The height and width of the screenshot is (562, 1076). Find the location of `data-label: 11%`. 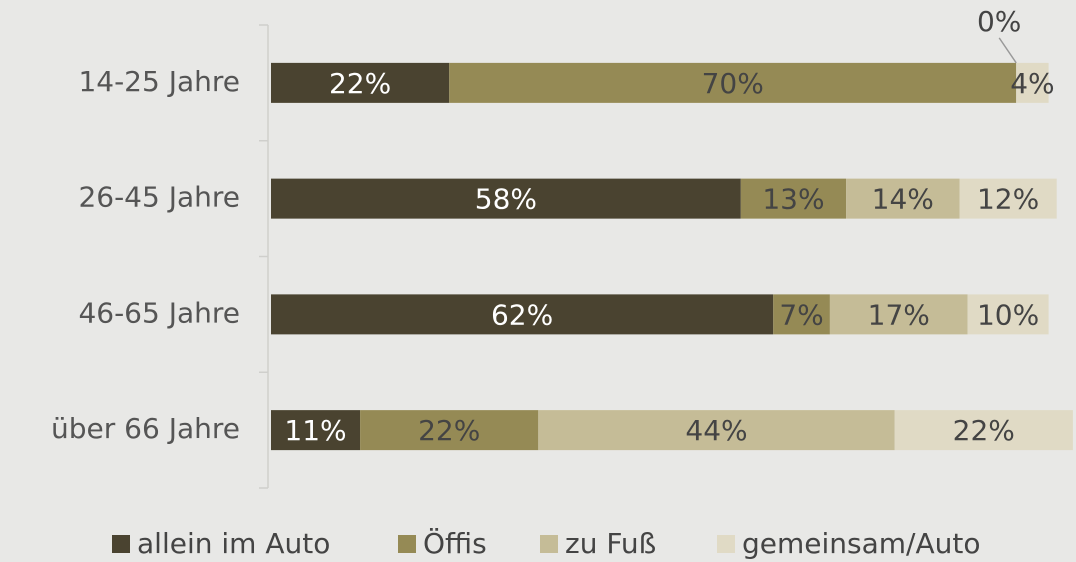

data-label: 11% is located at coordinates (315, 430).